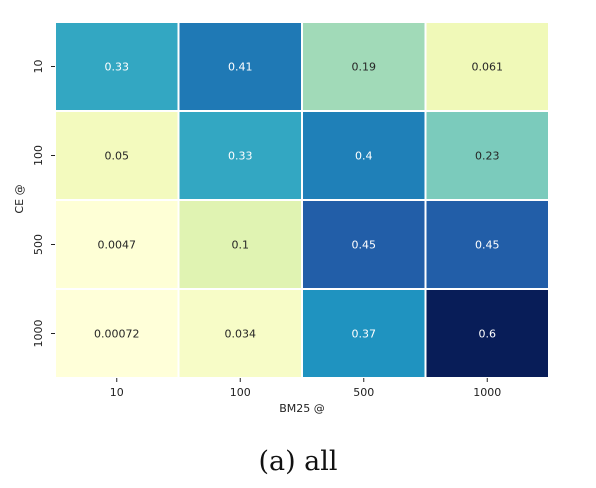 The height and width of the screenshot is (488, 596). I want to click on cell-value-label: 0.41, so click(240, 67).